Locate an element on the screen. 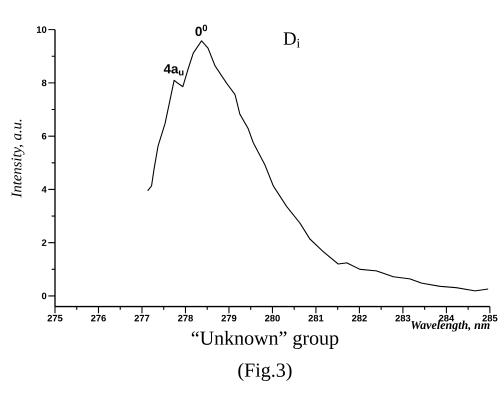 This screenshot has width=499, height=403. x-tick-label: 283 is located at coordinates (402, 318).